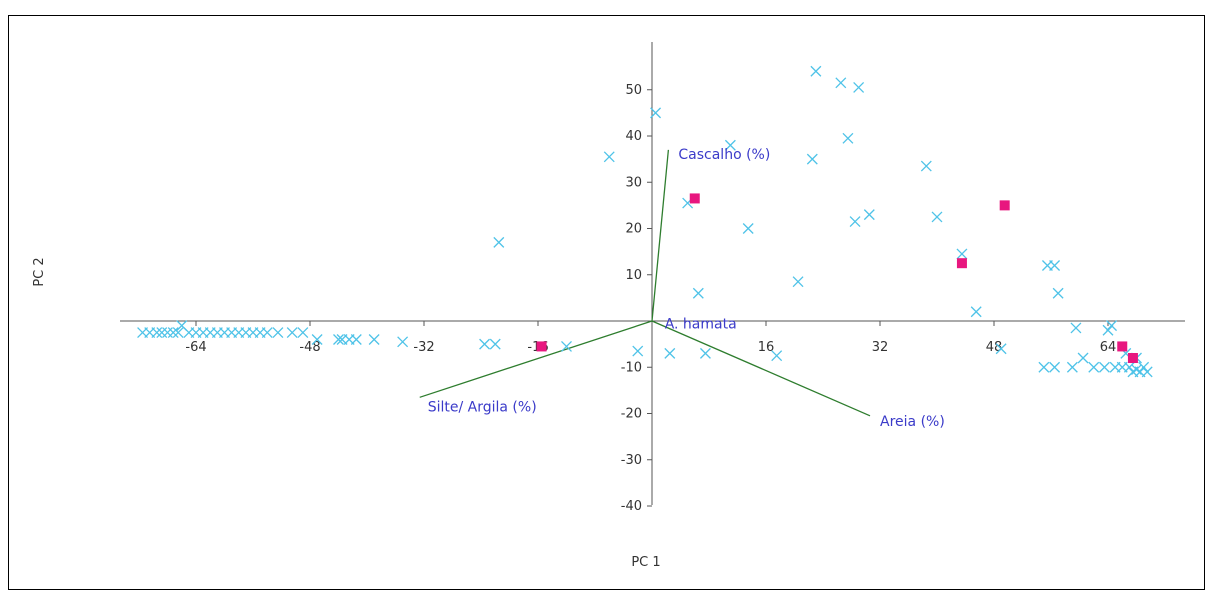 This screenshot has height=592, width=1207. What do you see at coordinates (912, 422) in the screenshot?
I see `vector-label: Areia (%)` at bounding box center [912, 422].